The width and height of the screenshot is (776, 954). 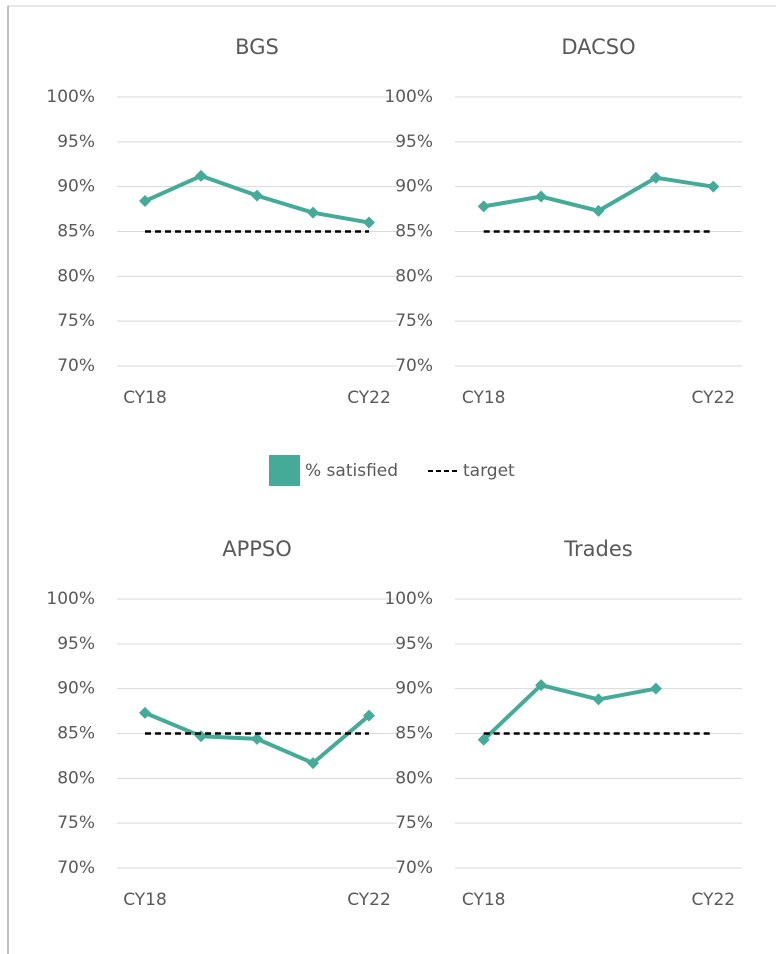 What do you see at coordinates (351, 471) in the screenshot?
I see `legend-label: % satisfied` at bounding box center [351, 471].